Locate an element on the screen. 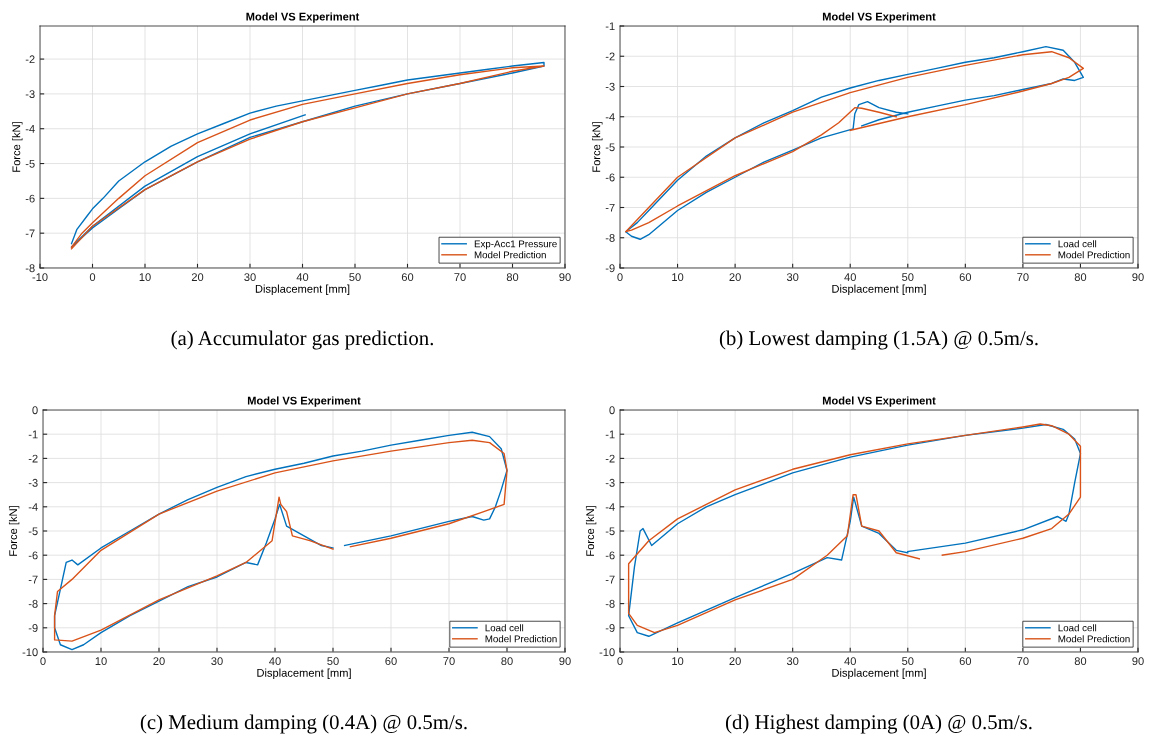  text: (a) Accumulator gas prediction. is located at coordinates (302, 340).